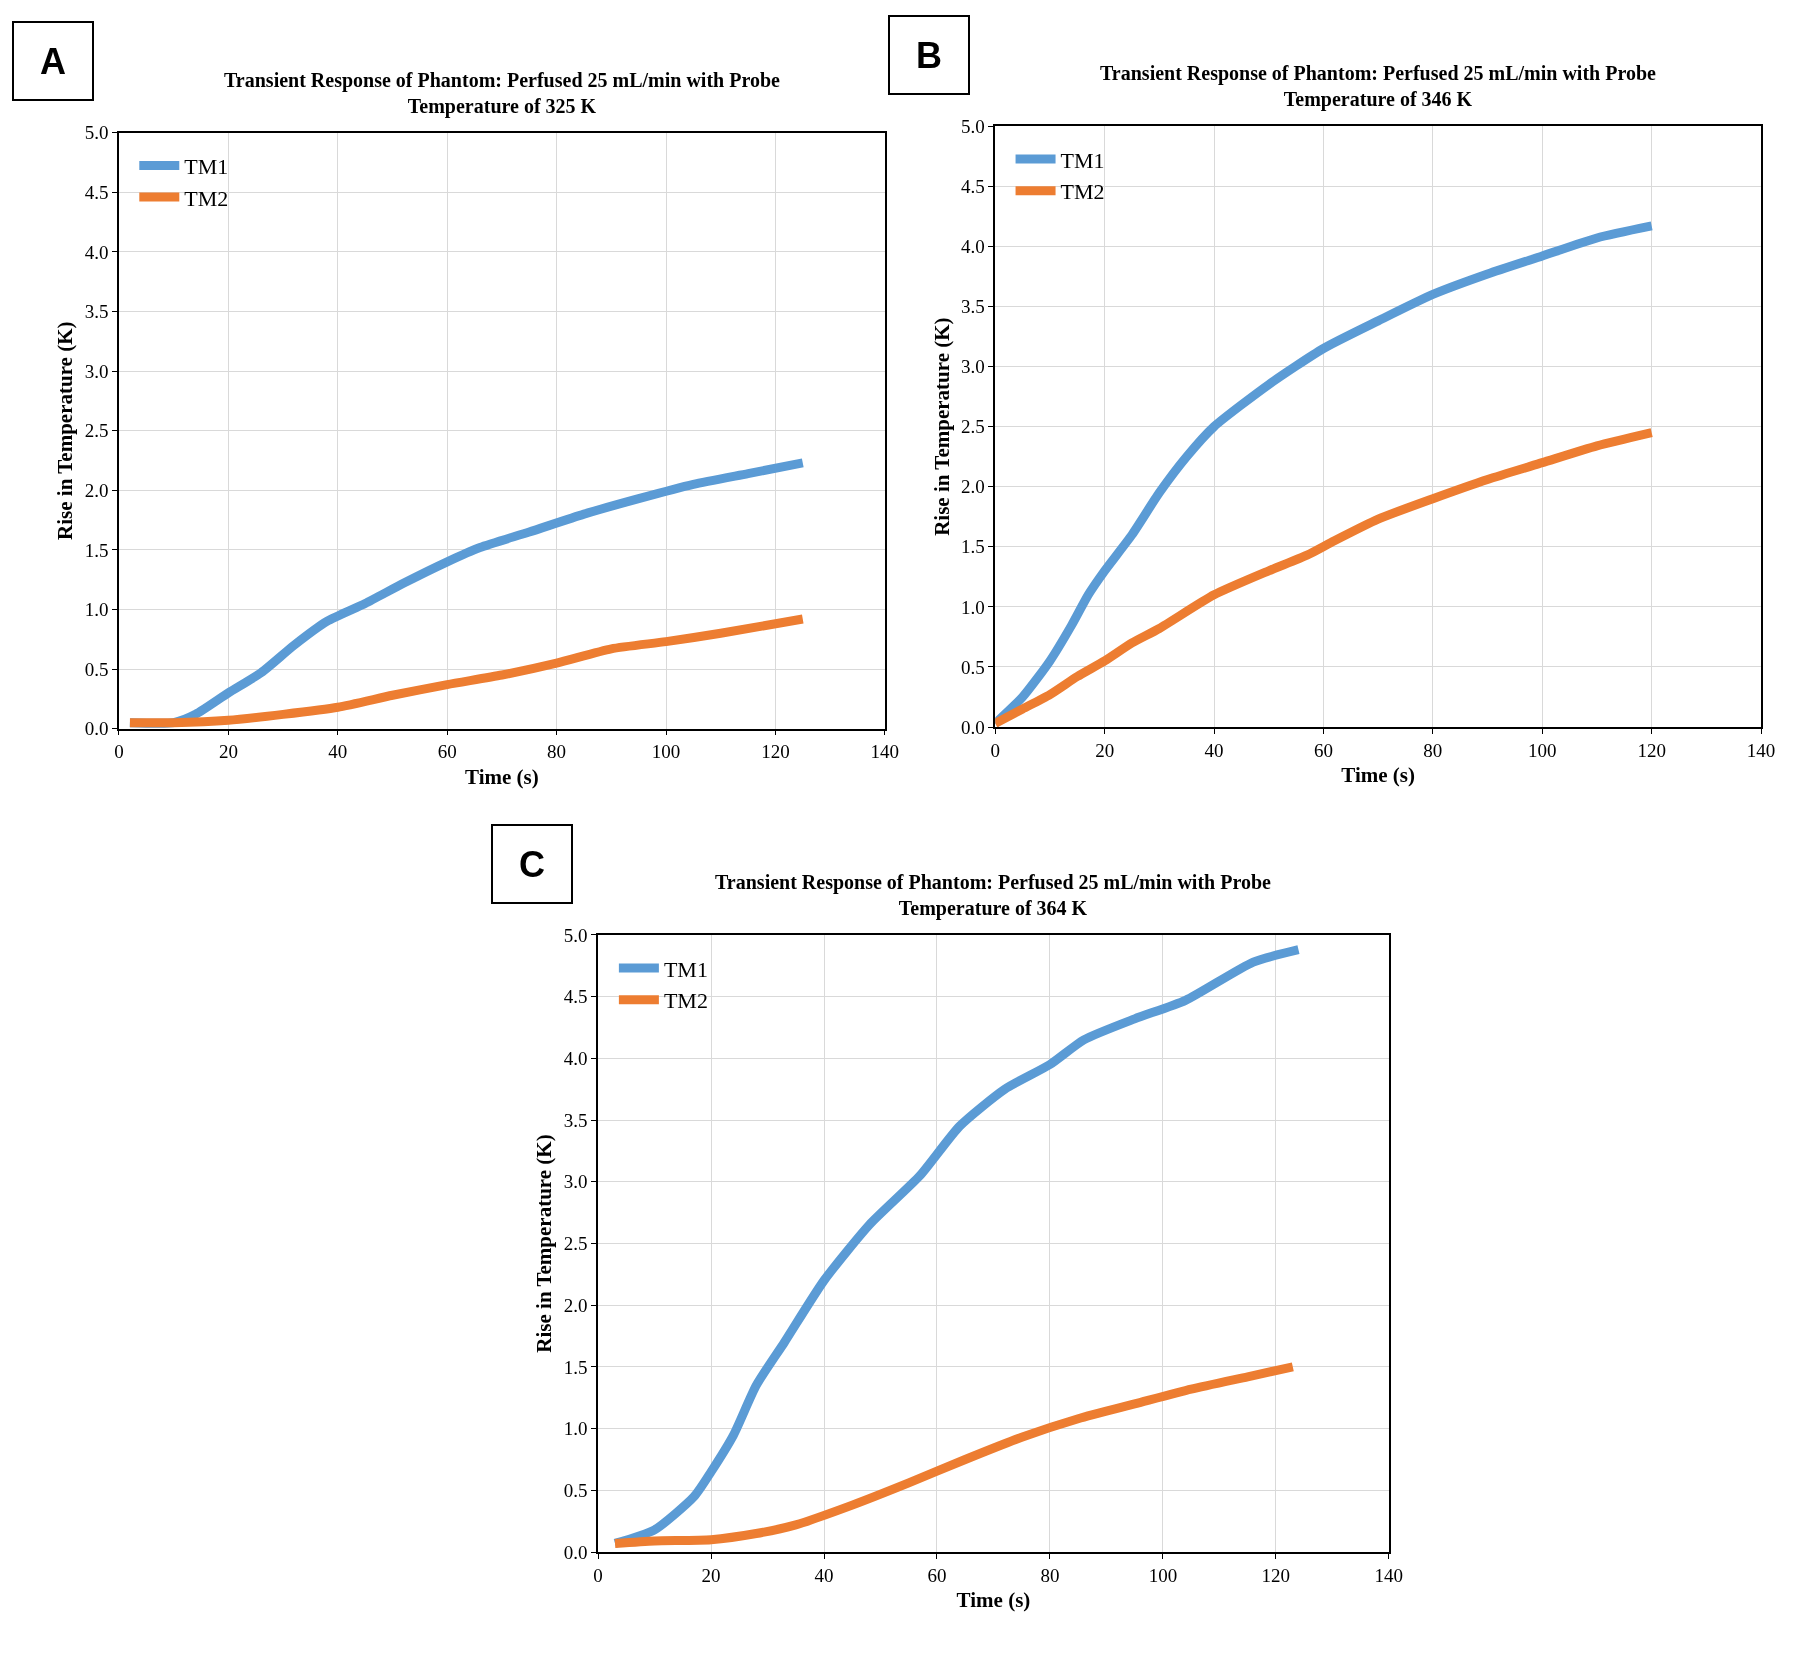  Describe the element at coordinates (532, 864) in the screenshot. I see `text: C` at that location.